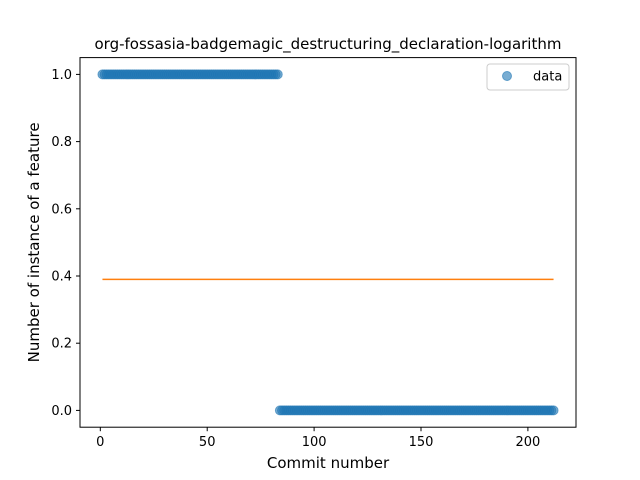 The width and height of the screenshot is (640, 480). What do you see at coordinates (61, 75) in the screenshot?
I see `y-tick-label: 1.0` at bounding box center [61, 75].